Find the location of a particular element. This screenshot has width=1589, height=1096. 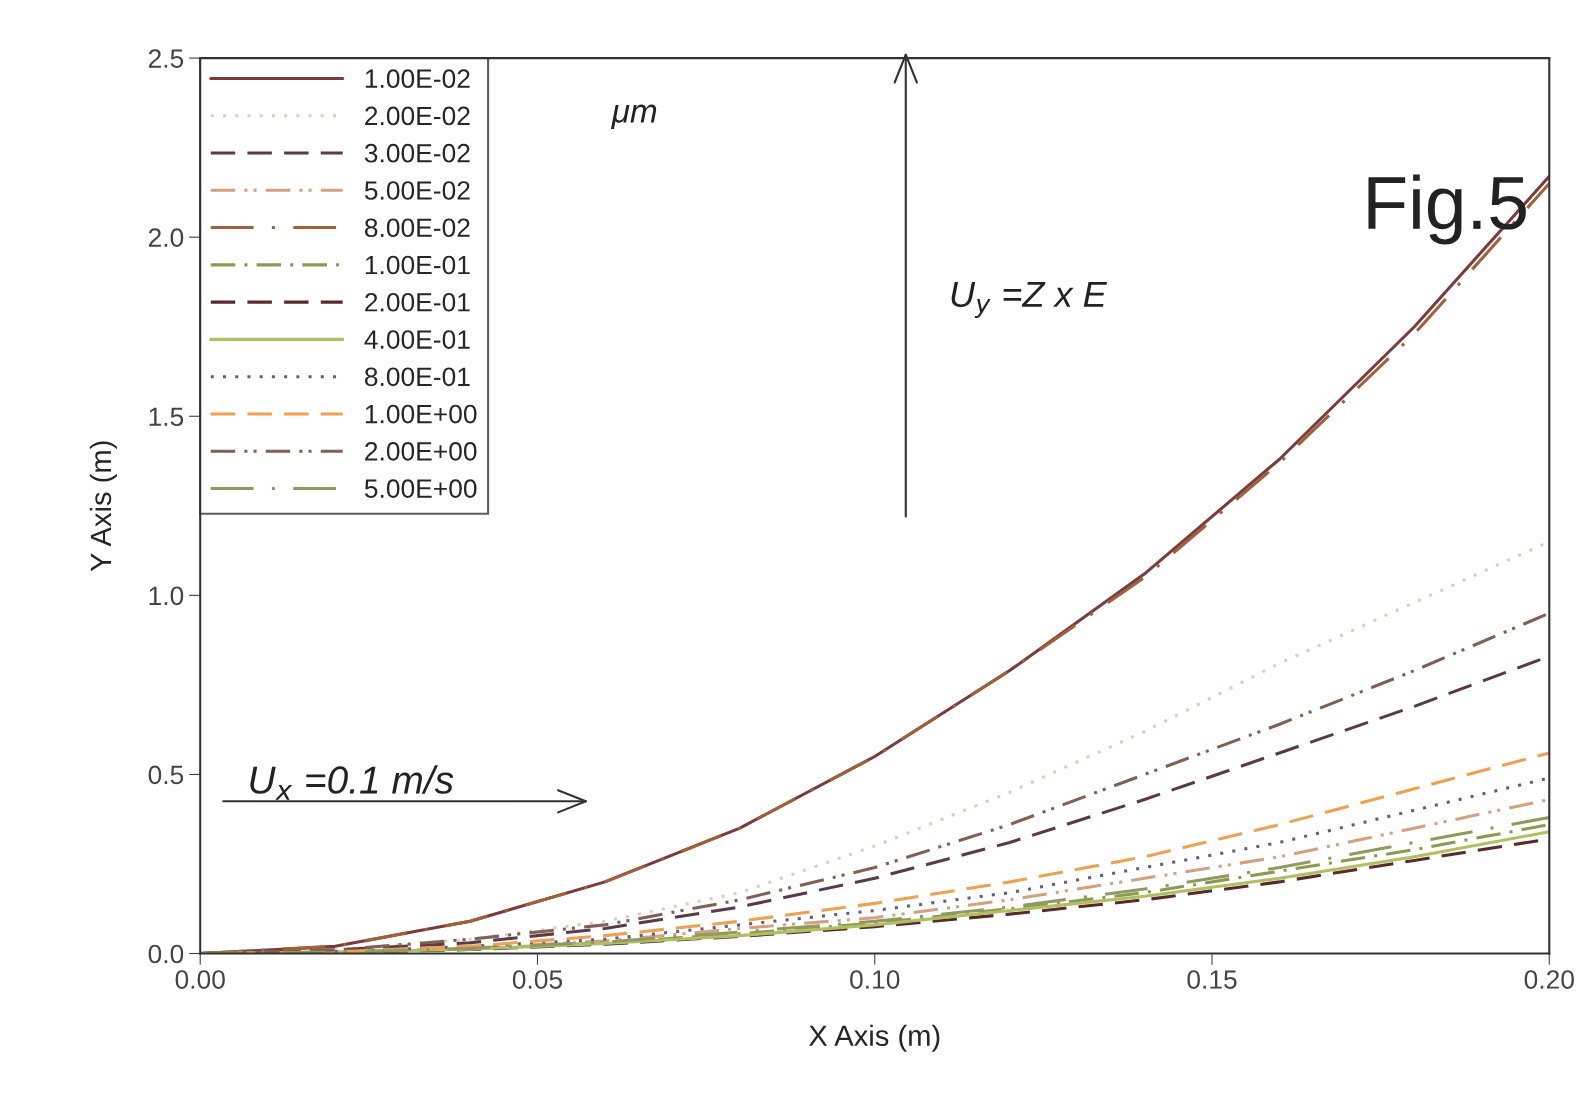

legend-label: 2.00E+00 is located at coordinates (421, 451).